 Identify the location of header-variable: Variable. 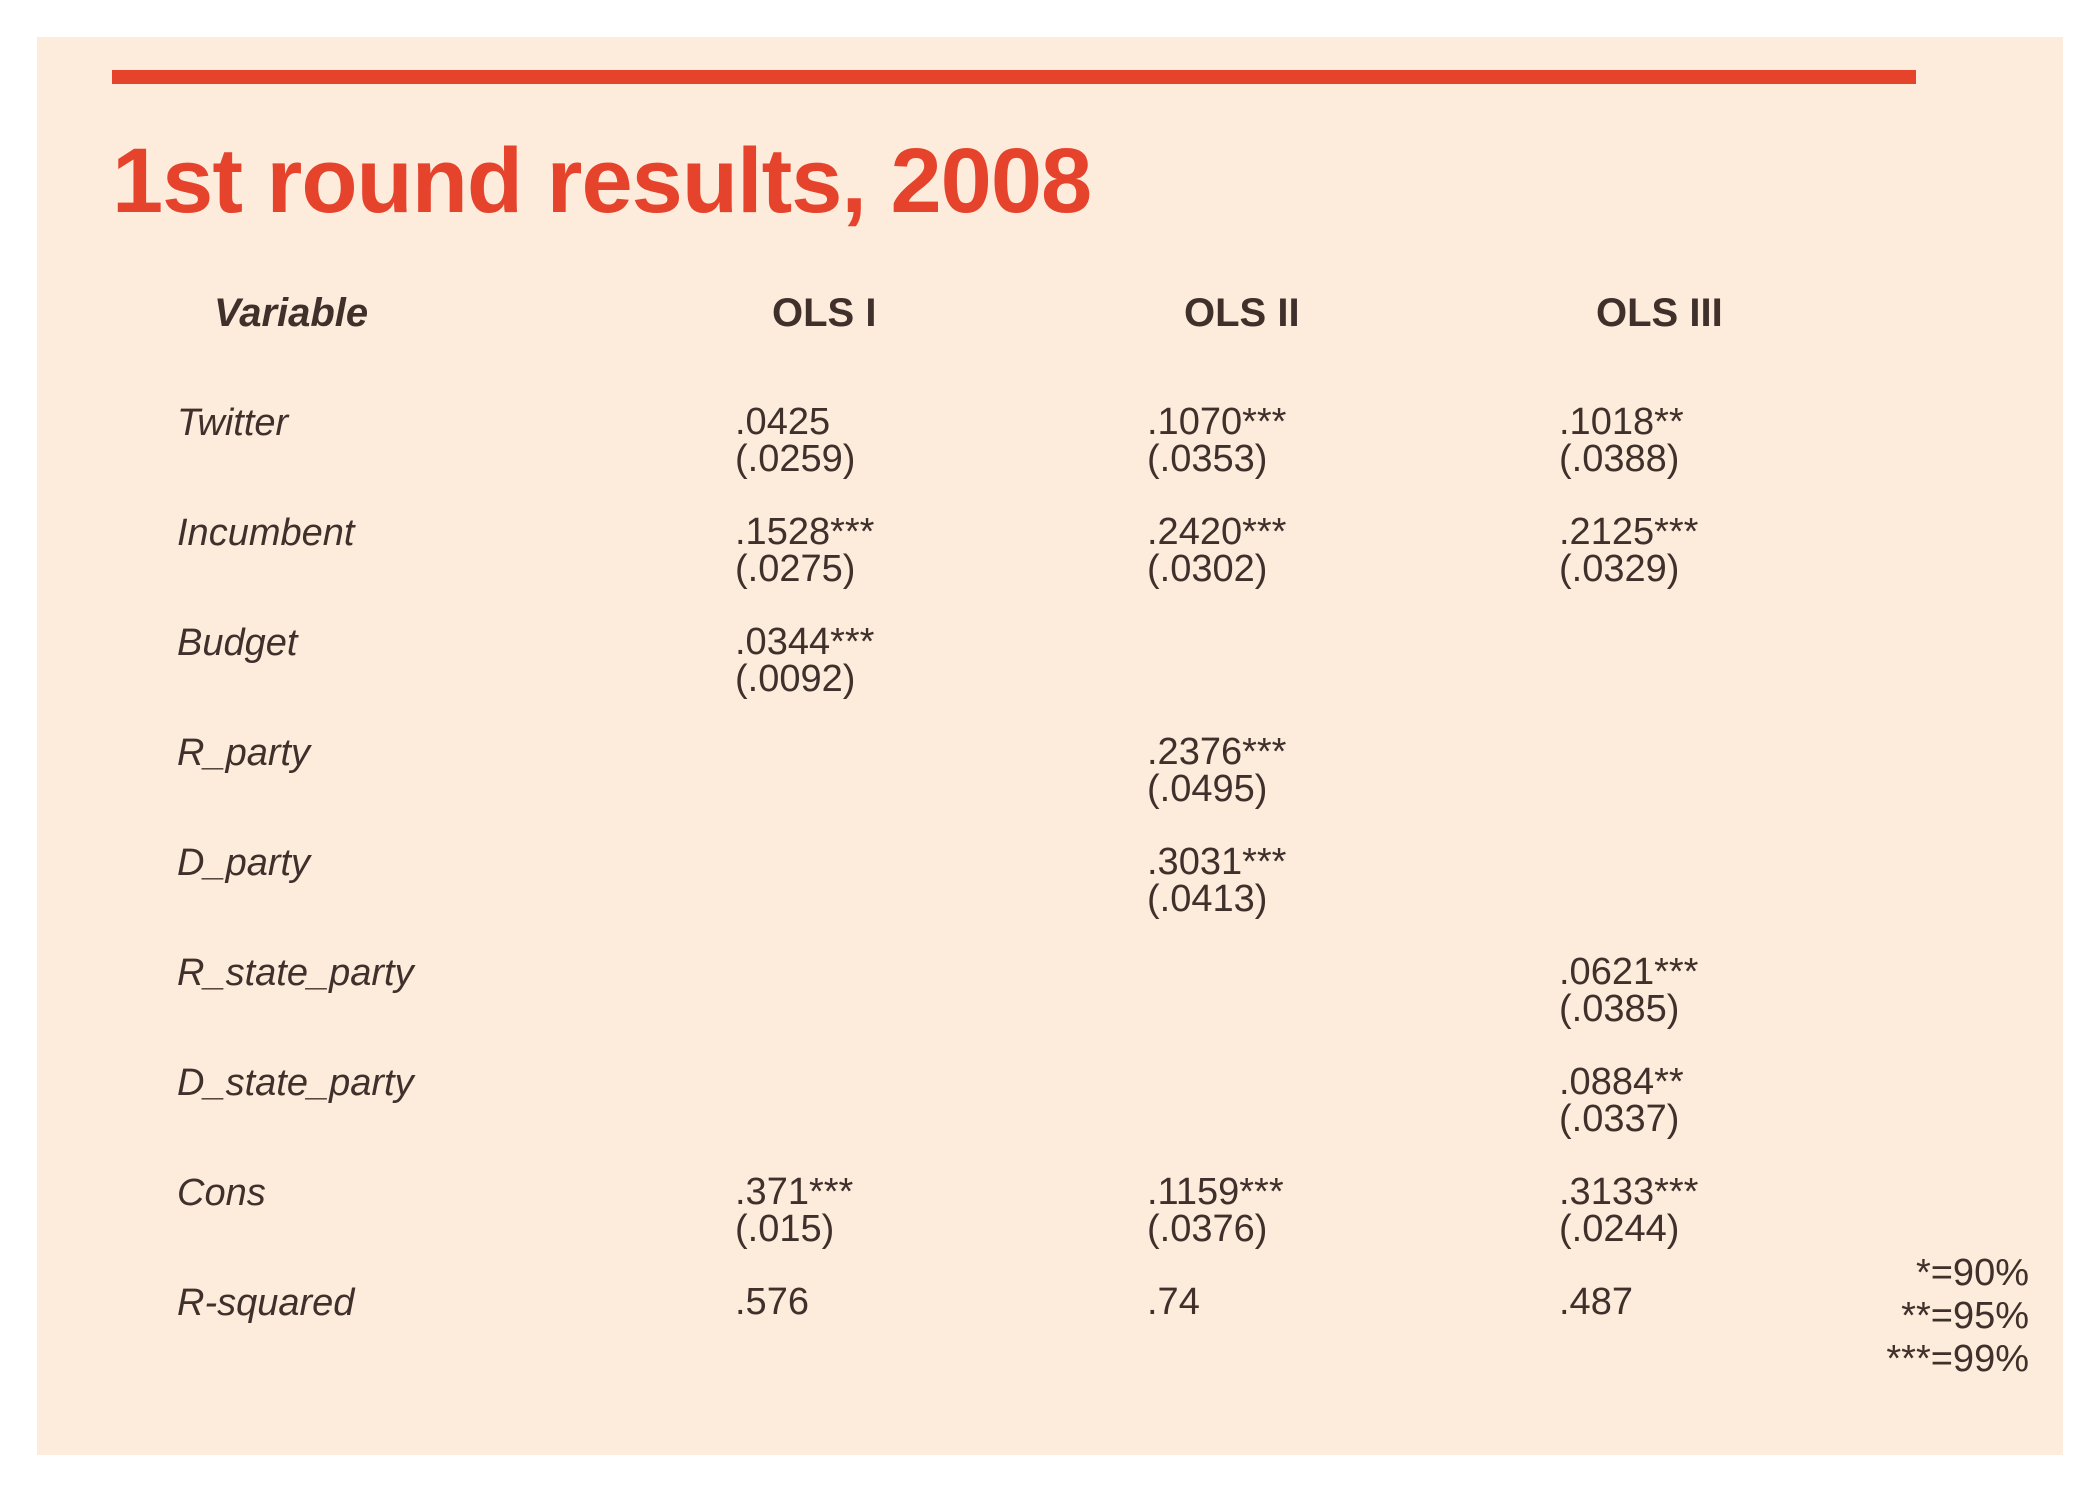
(291, 313).